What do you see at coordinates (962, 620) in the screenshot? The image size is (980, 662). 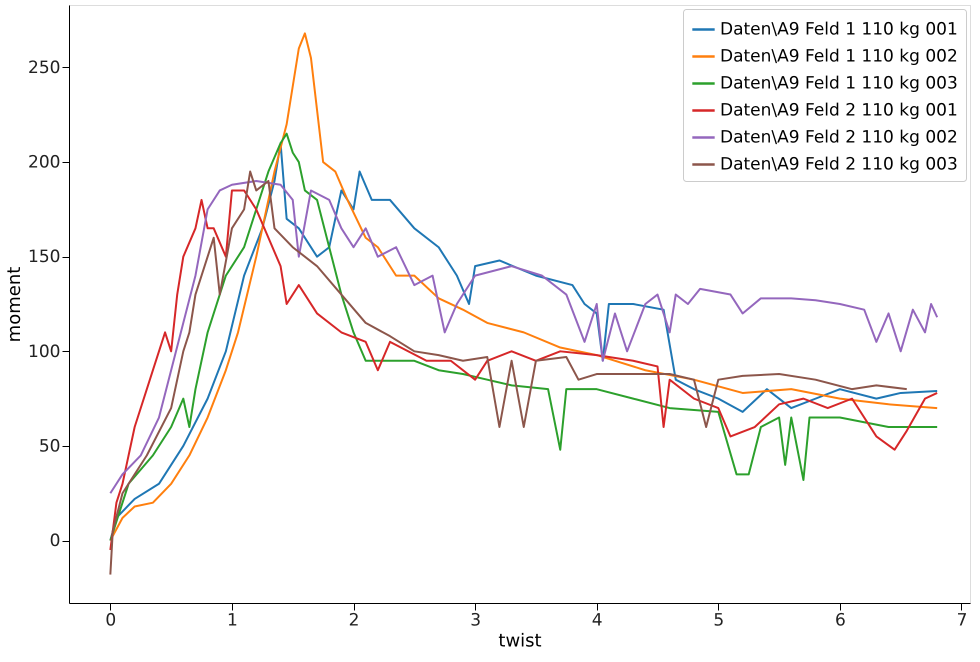 I see `x-tick-label: 7` at bounding box center [962, 620].